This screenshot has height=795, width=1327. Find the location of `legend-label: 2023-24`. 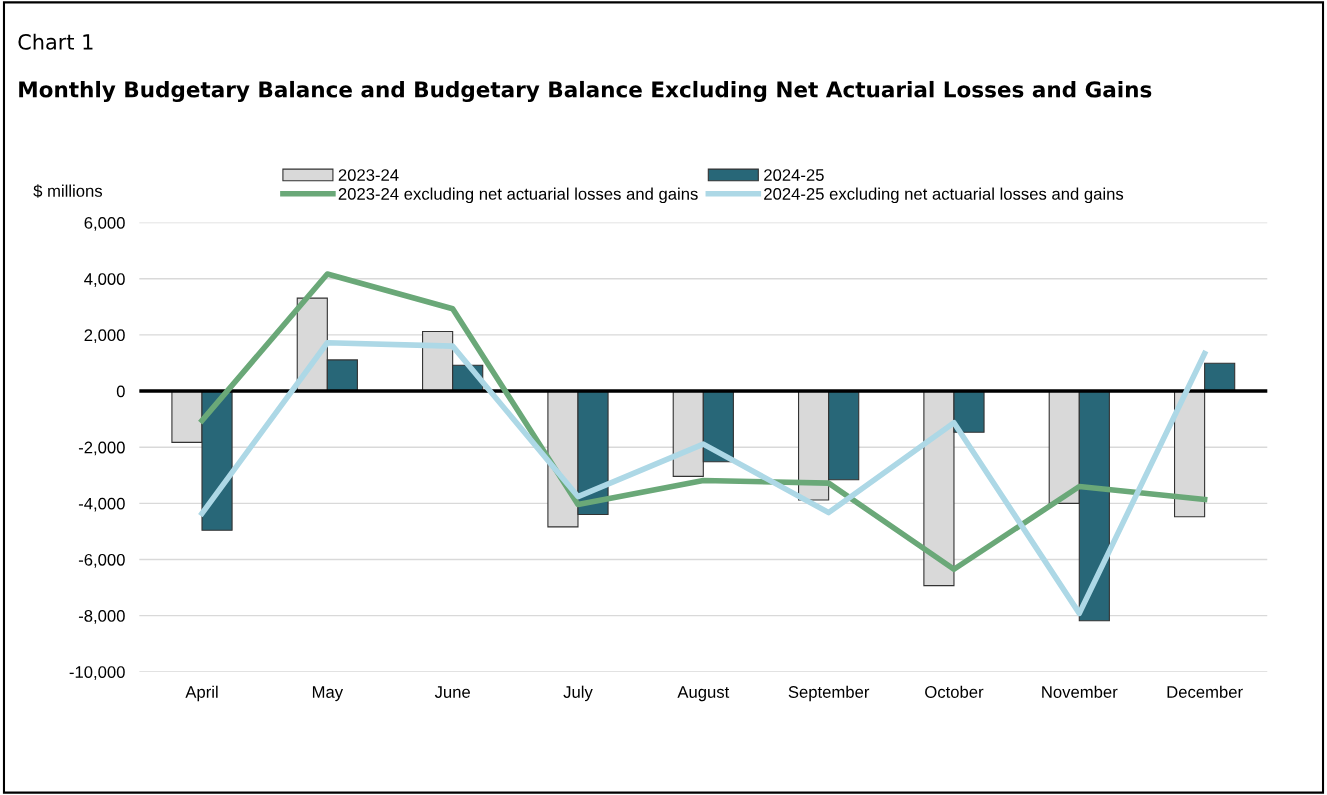

legend-label: 2023-24 is located at coordinates (368, 175).